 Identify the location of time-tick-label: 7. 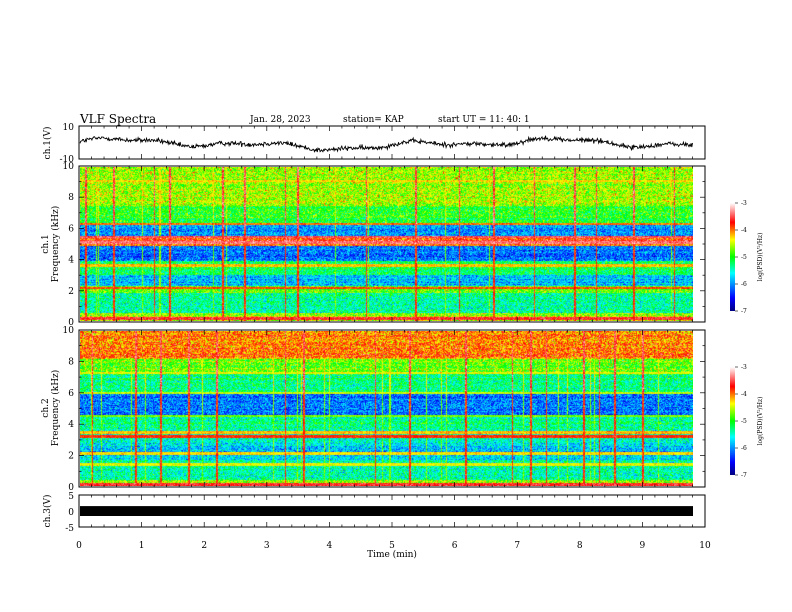
(517, 546).